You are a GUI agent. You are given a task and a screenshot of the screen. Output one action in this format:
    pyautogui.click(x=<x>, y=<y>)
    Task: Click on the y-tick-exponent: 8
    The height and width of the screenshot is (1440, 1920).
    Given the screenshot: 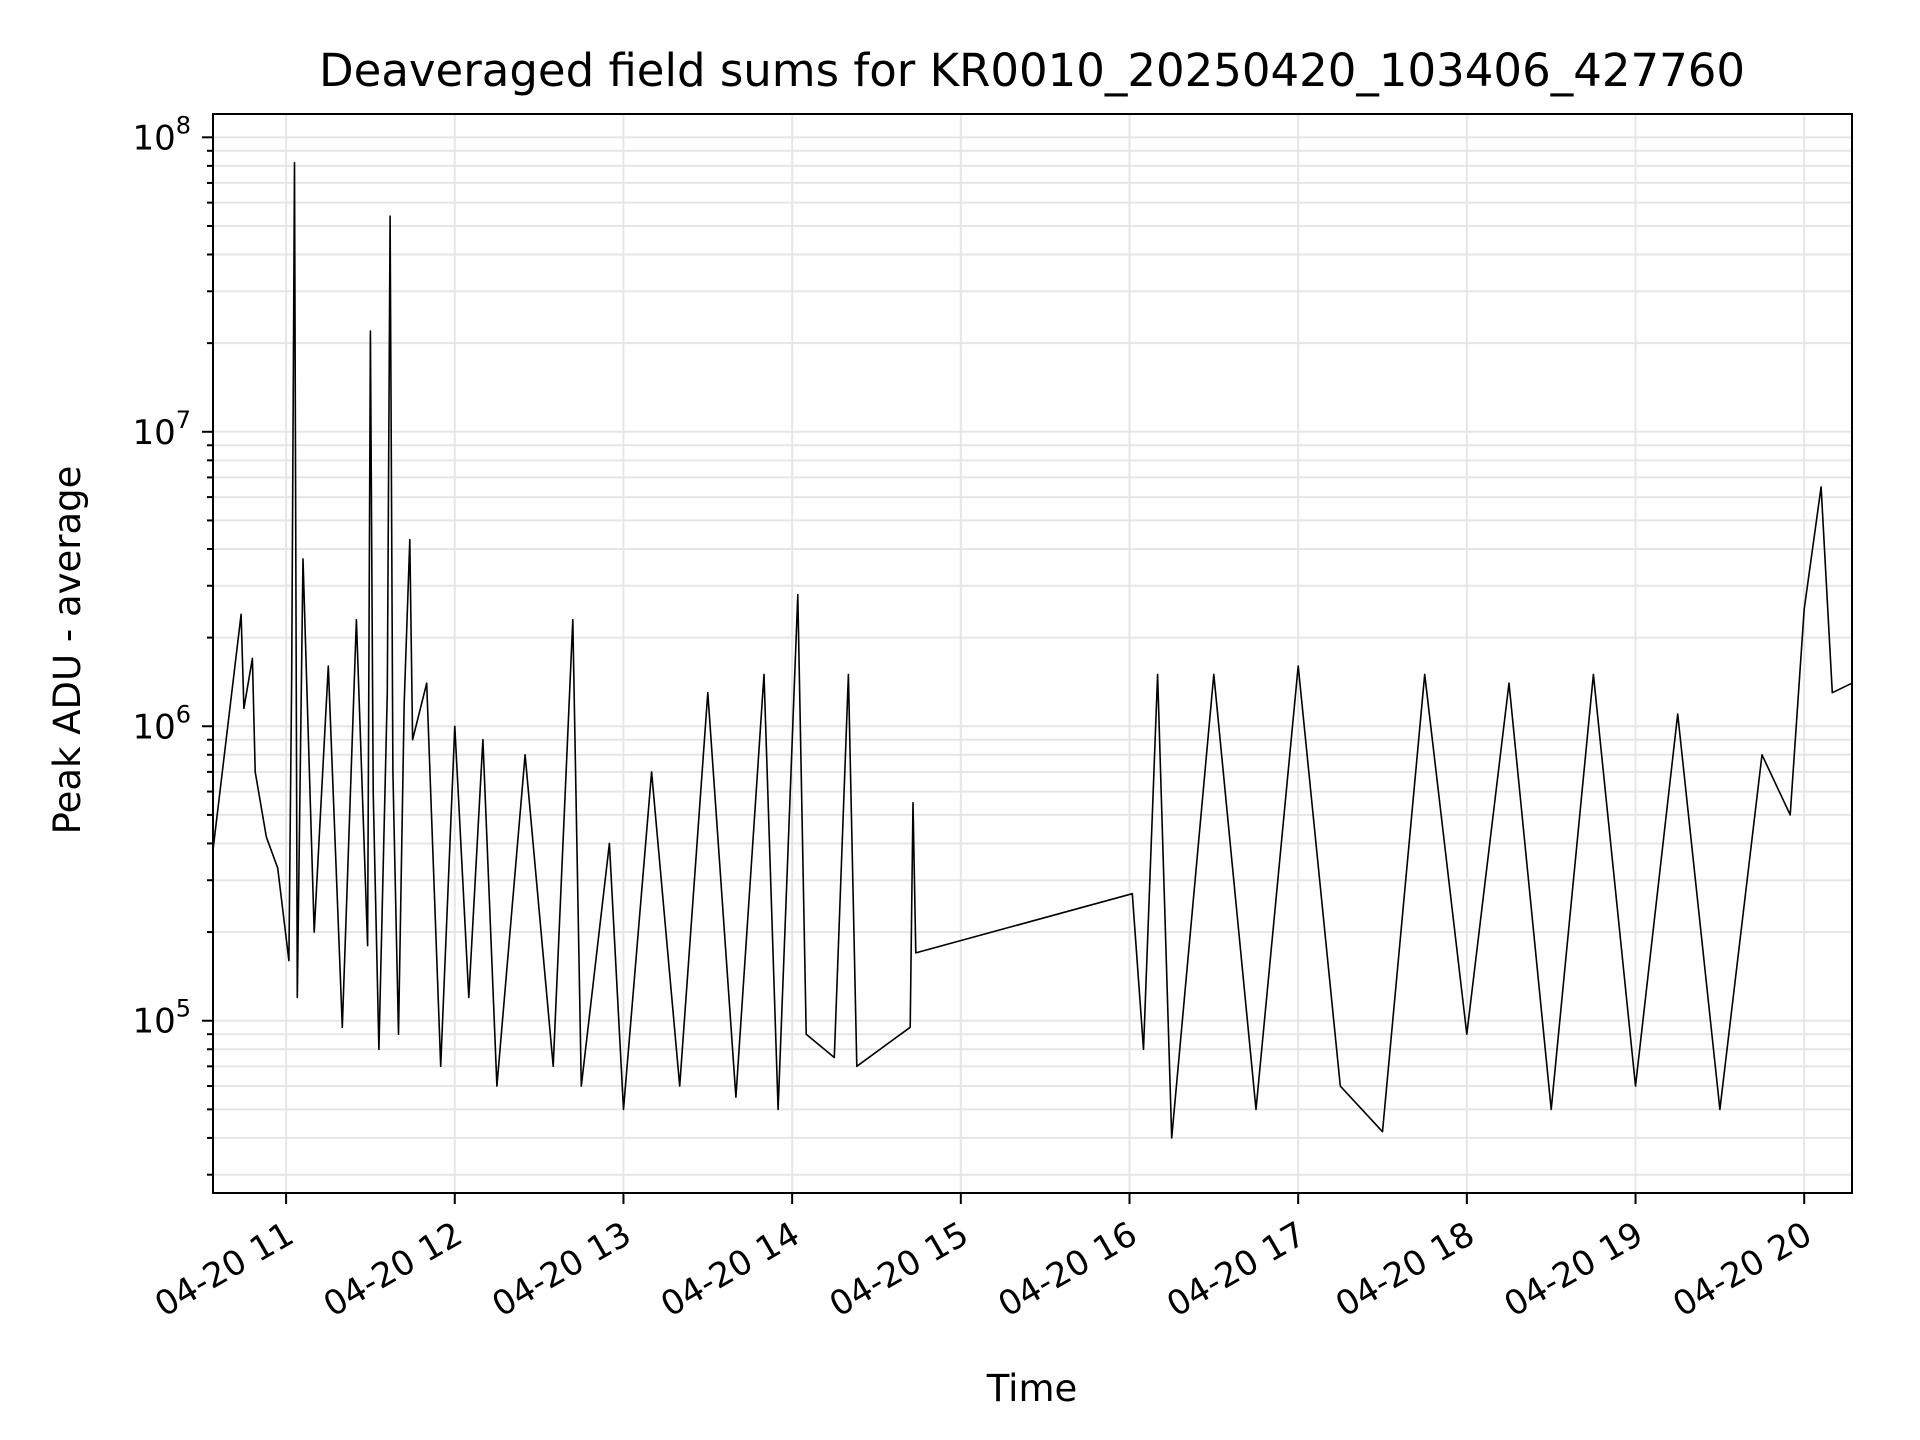 What is the action you would take?
    pyautogui.click(x=183, y=125)
    